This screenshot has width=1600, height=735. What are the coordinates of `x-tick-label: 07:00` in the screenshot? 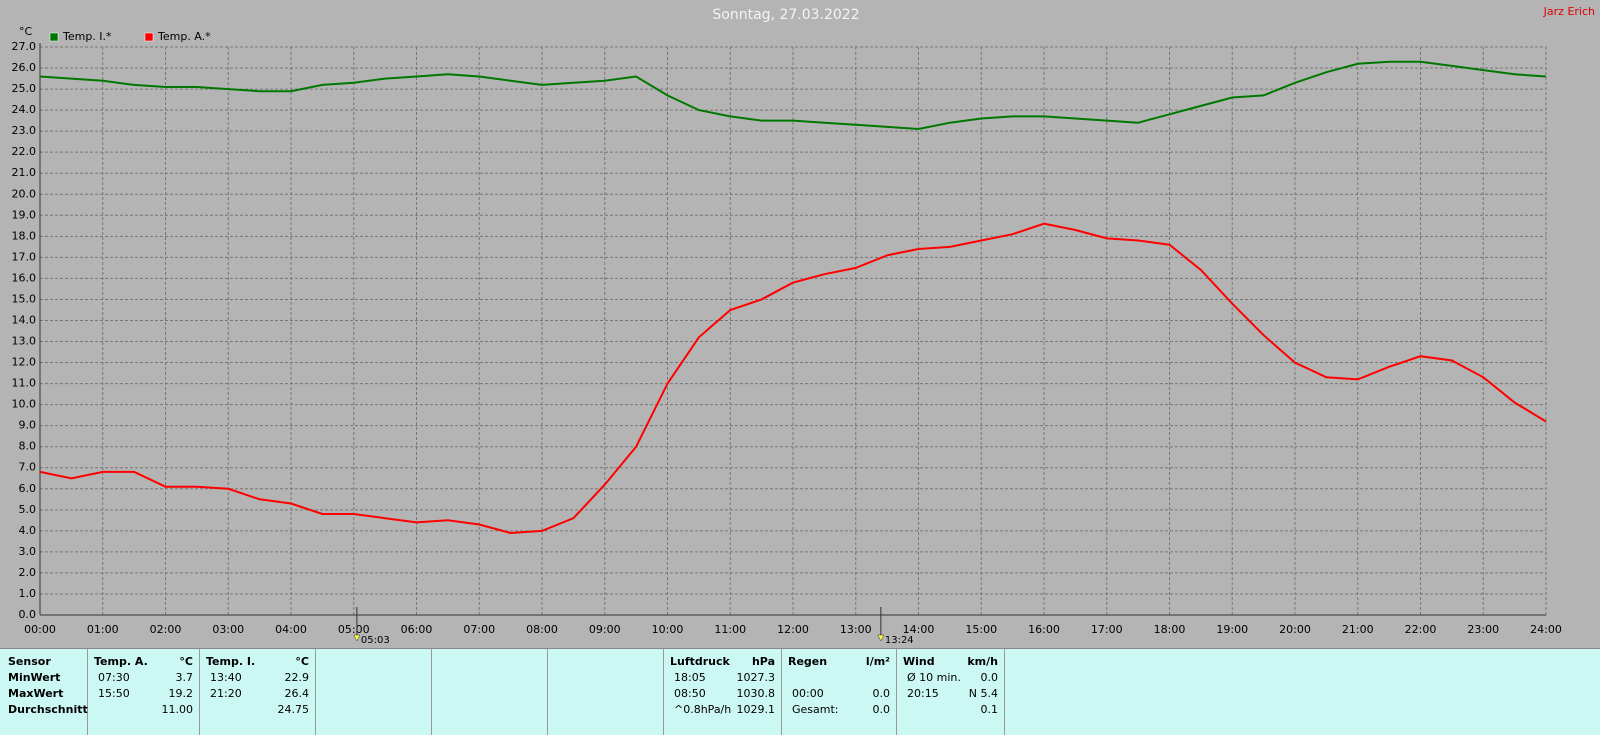 It's located at (479, 629).